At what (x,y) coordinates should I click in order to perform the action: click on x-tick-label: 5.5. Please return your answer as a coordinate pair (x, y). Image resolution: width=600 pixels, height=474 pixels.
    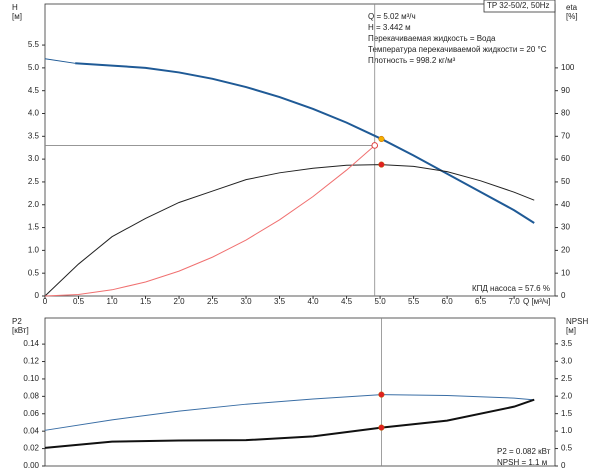
    Looking at the image, I should click on (414, 301).